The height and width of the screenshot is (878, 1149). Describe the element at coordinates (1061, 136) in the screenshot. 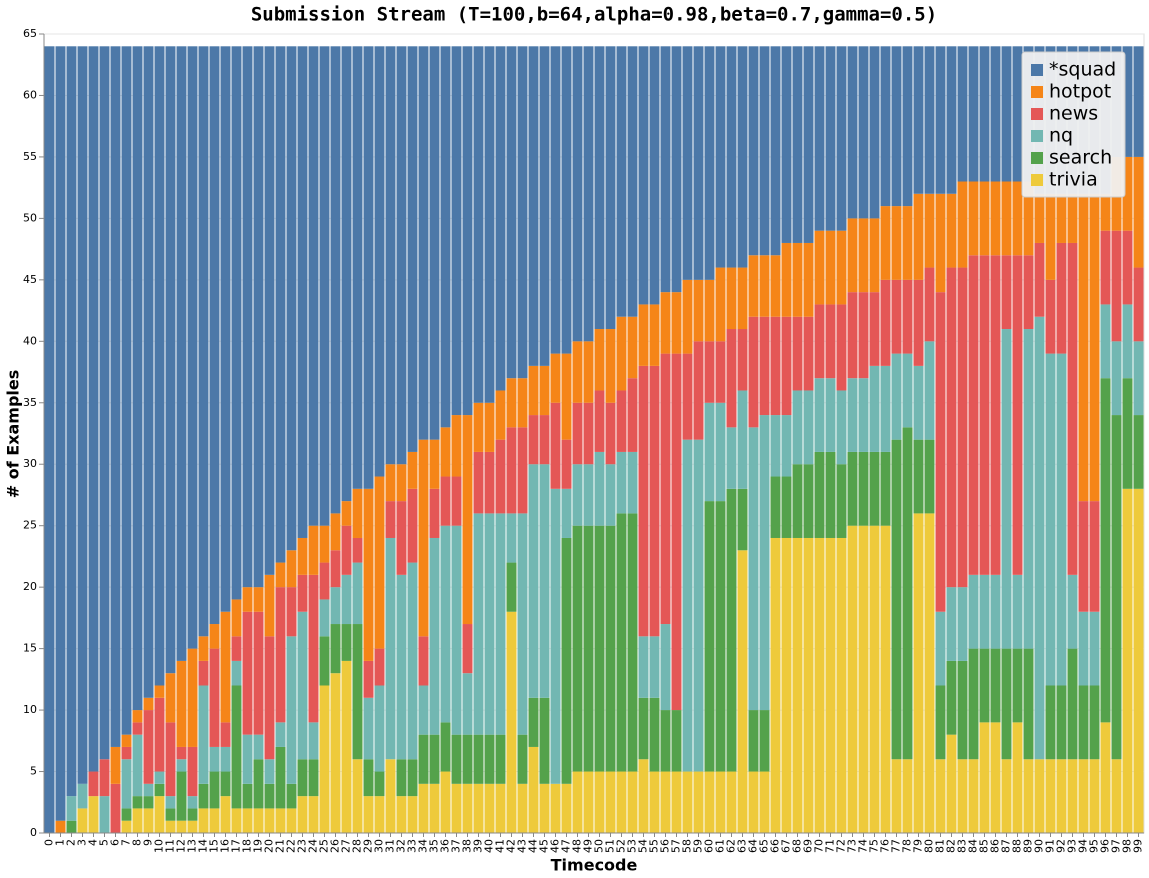

I see `legend-label: nq` at that location.